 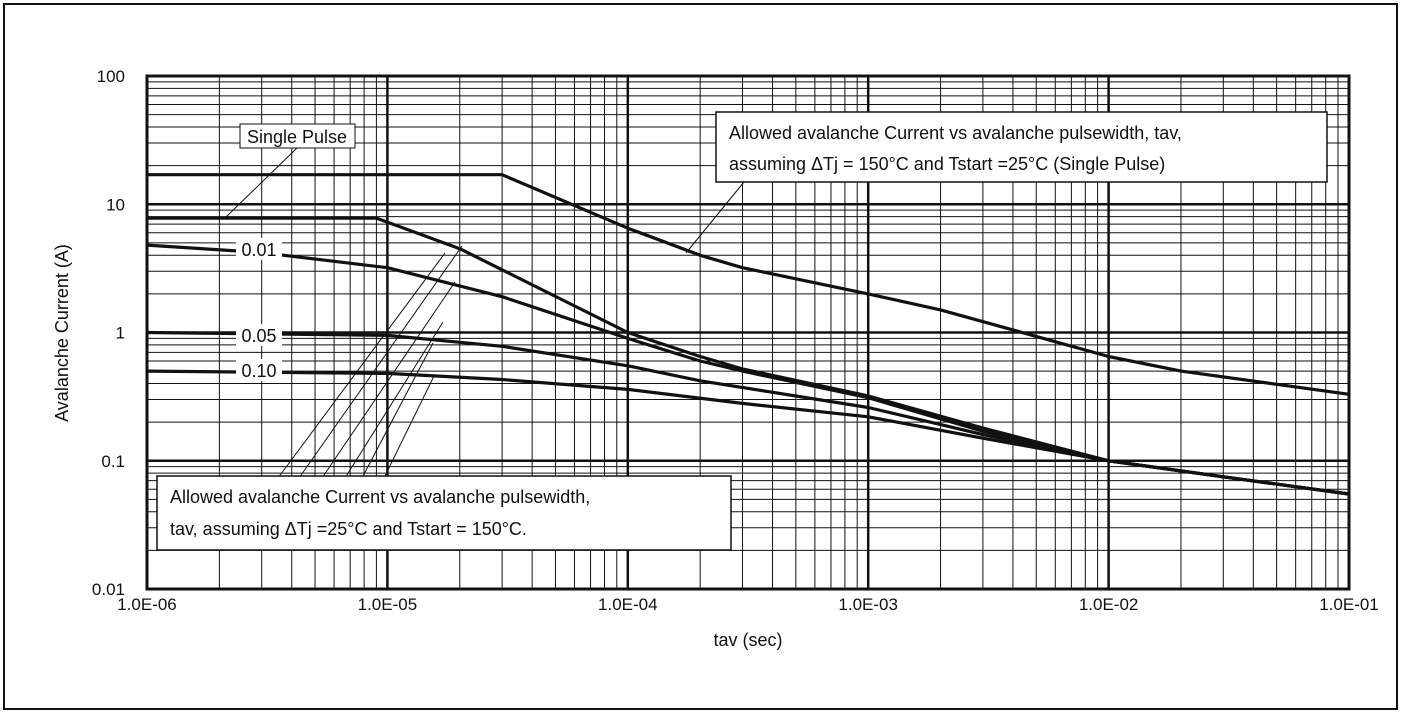 What do you see at coordinates (108, 589) in the screenshot?
I see `y-tick-label: 0.01` at bounding box center [108, 589].